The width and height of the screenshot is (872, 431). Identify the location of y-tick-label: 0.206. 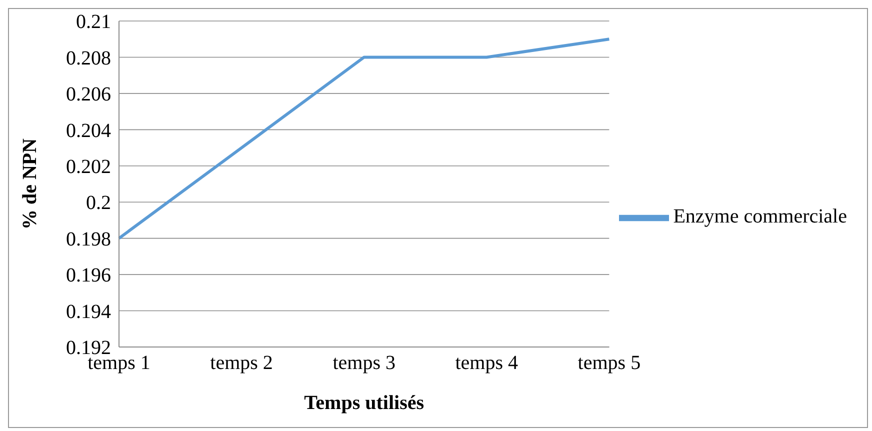
(88, 95).